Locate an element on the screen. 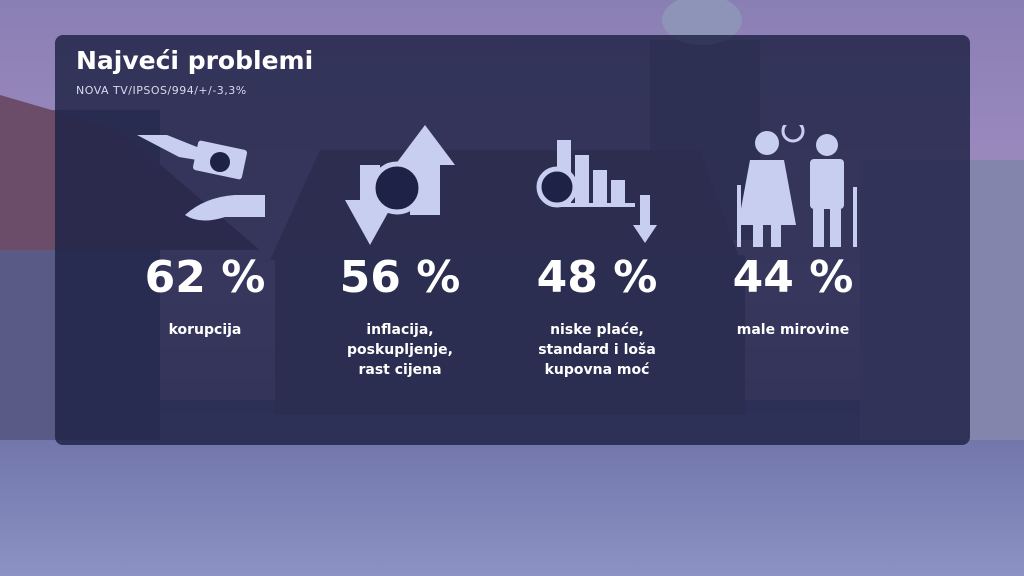  source: NOVA TV/IPSOS/994/+/-3,3% is located at coordinates (161, 90).